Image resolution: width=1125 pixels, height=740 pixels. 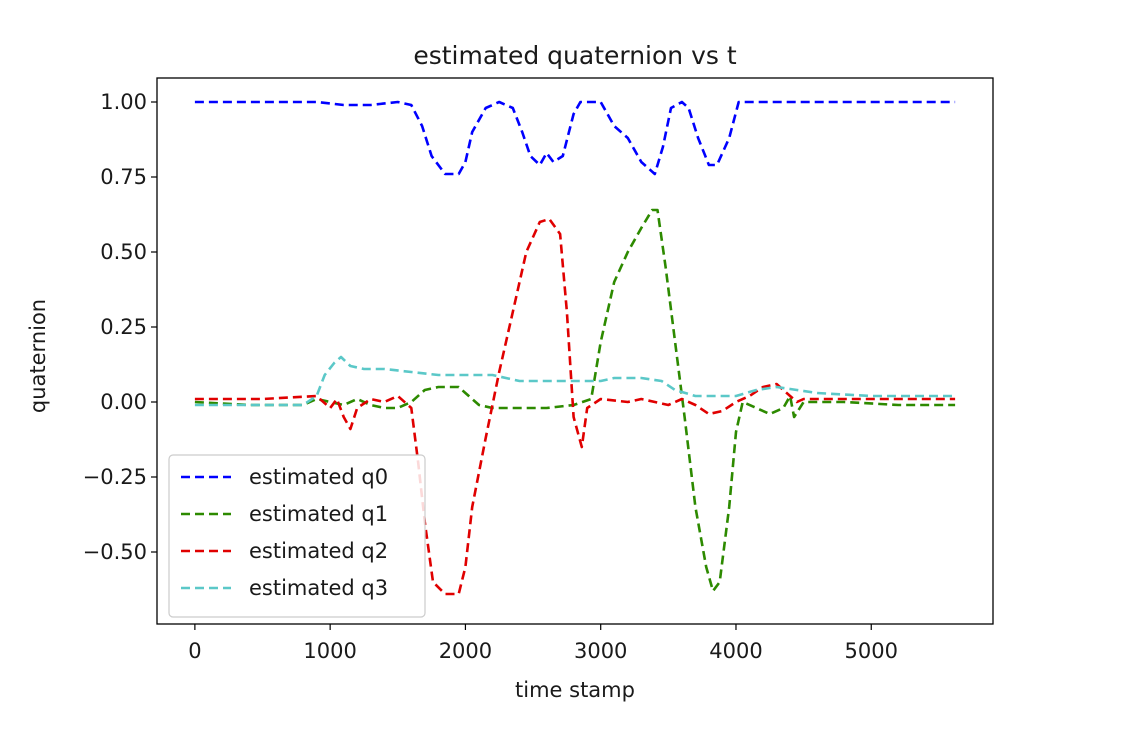 What do you see at coordinates (465, 651) in the screenshot?
I see `x-tick-label: 2000` at bounding box center [465, 651].